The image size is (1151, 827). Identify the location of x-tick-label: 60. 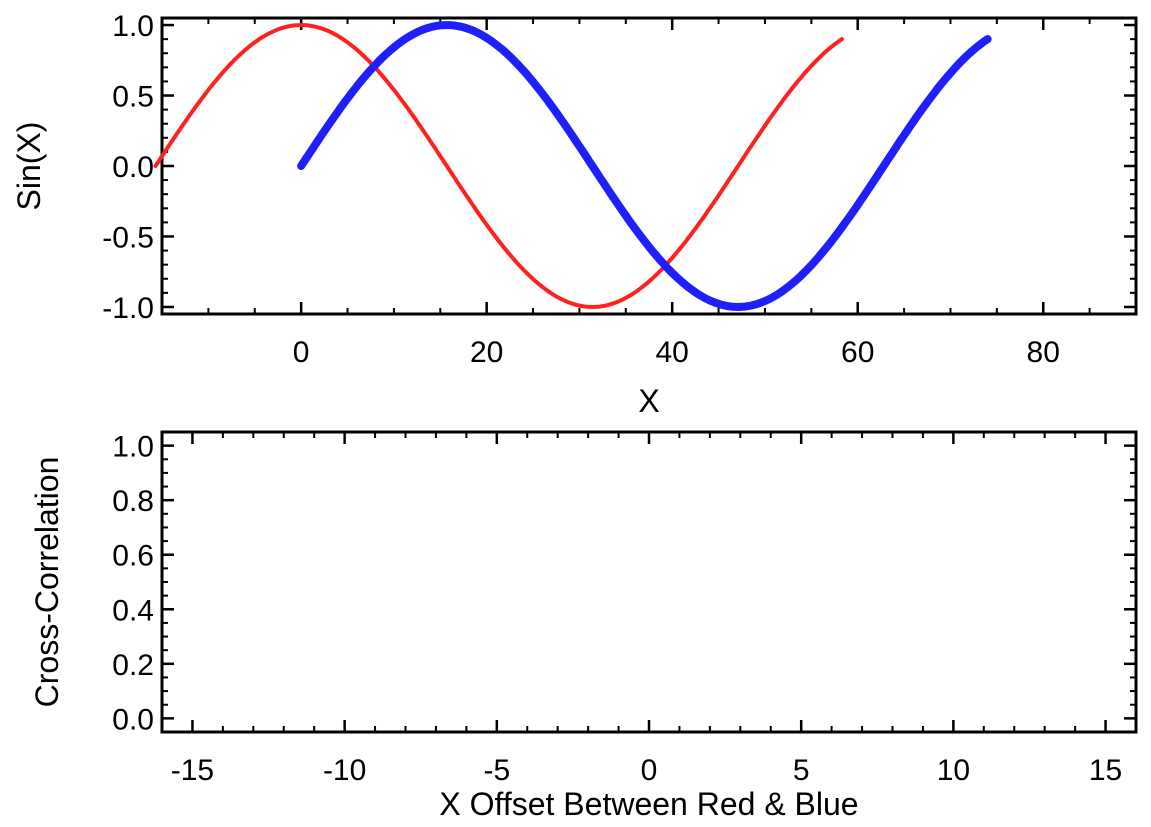
(857, 352).